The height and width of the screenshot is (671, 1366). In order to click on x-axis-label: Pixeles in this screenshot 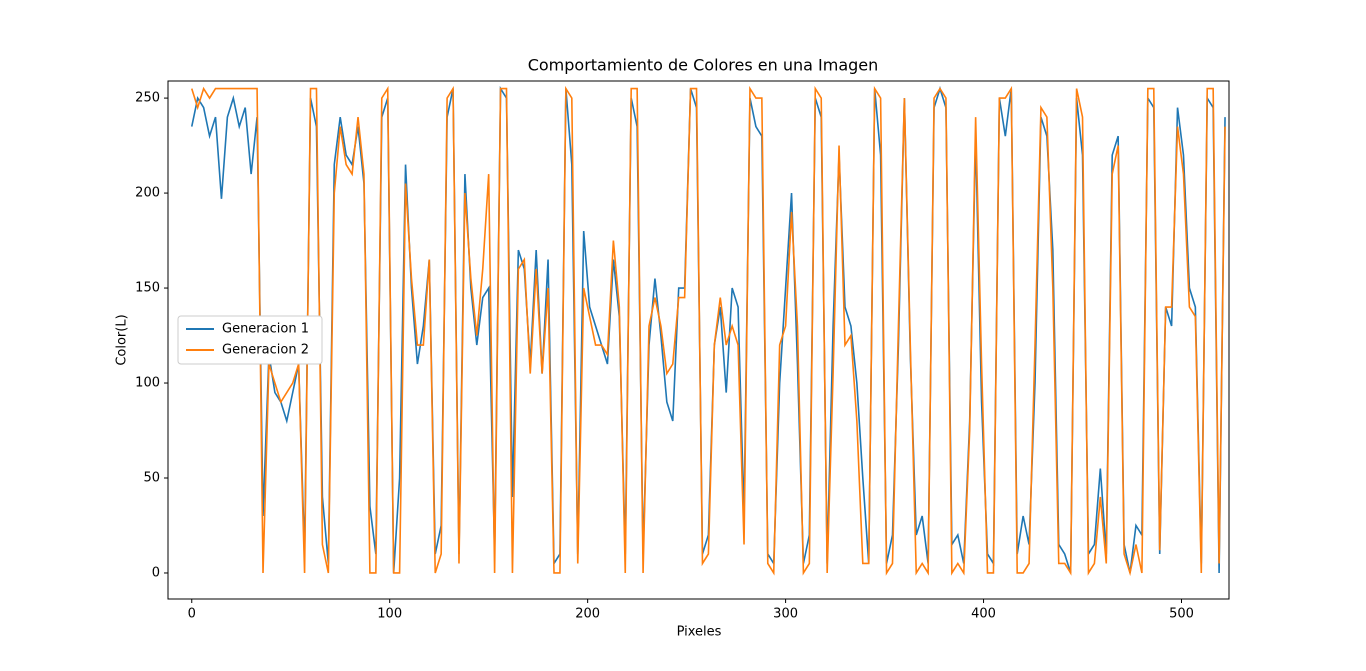, I will do `click(699, 632)`.